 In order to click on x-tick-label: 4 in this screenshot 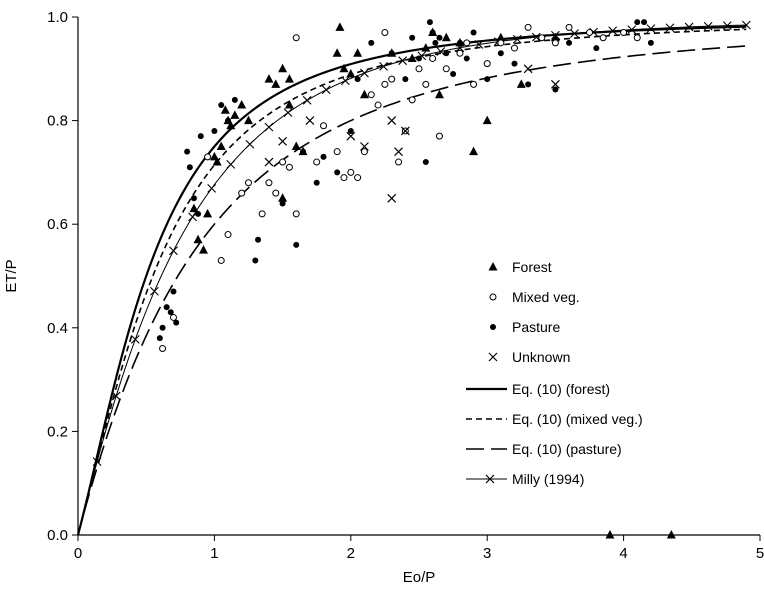, I will do `click(623, 553)`.